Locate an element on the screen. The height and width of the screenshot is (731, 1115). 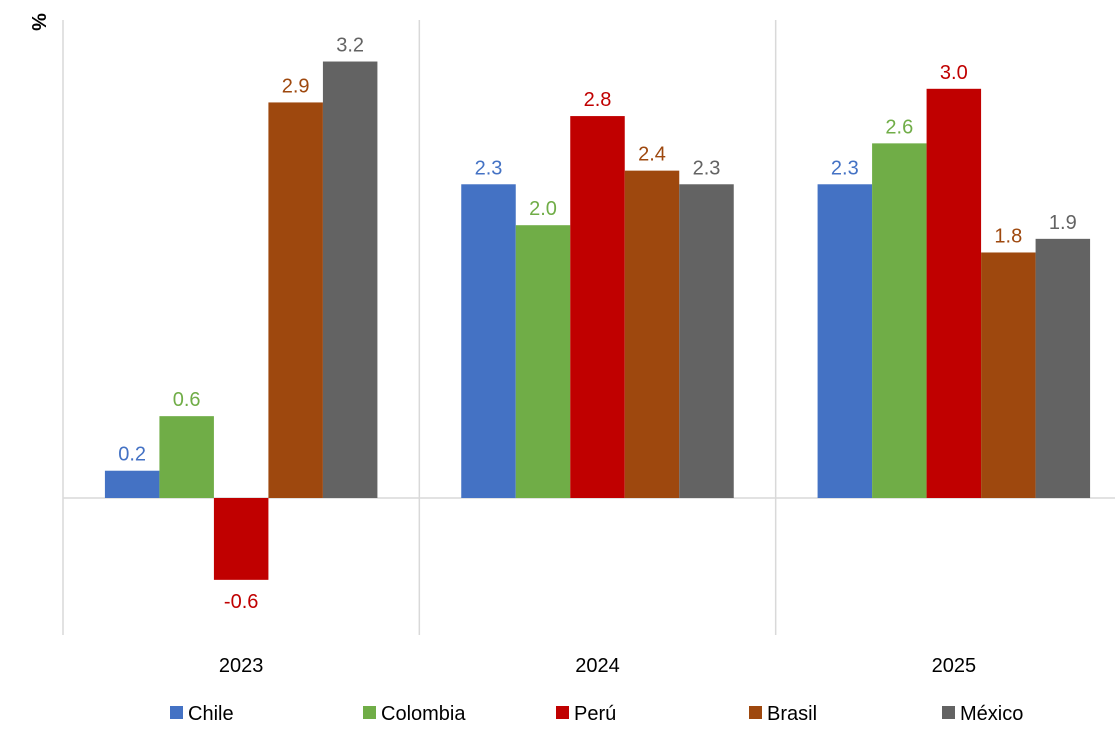
legend-label: Perú is located at coordinates (595, 714).